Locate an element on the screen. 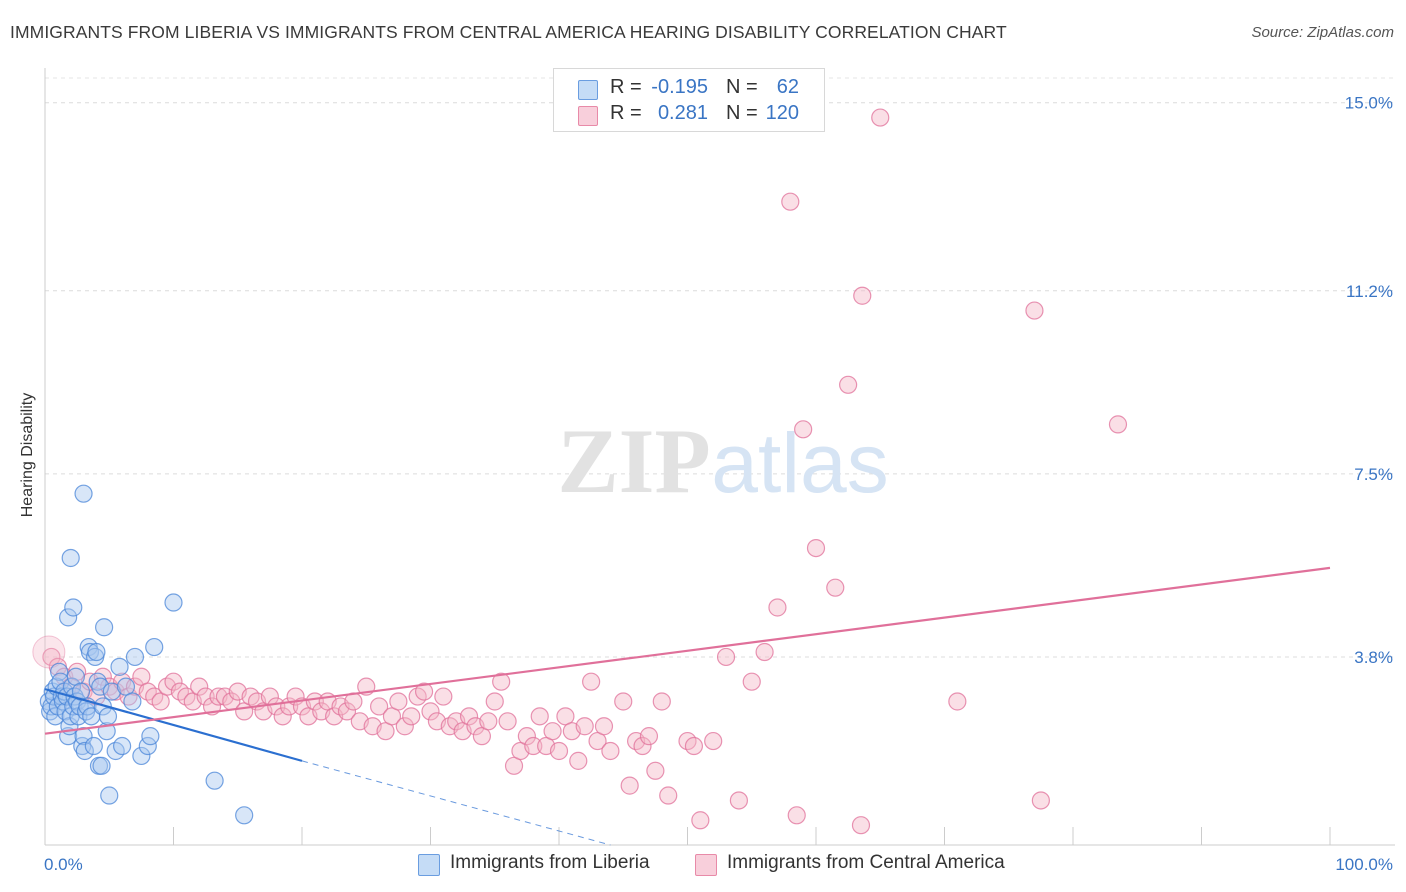 The height and width of the screenshot is (892, 1406). bottom-legend-swatch-liberia is located at coordinates (429, 865).